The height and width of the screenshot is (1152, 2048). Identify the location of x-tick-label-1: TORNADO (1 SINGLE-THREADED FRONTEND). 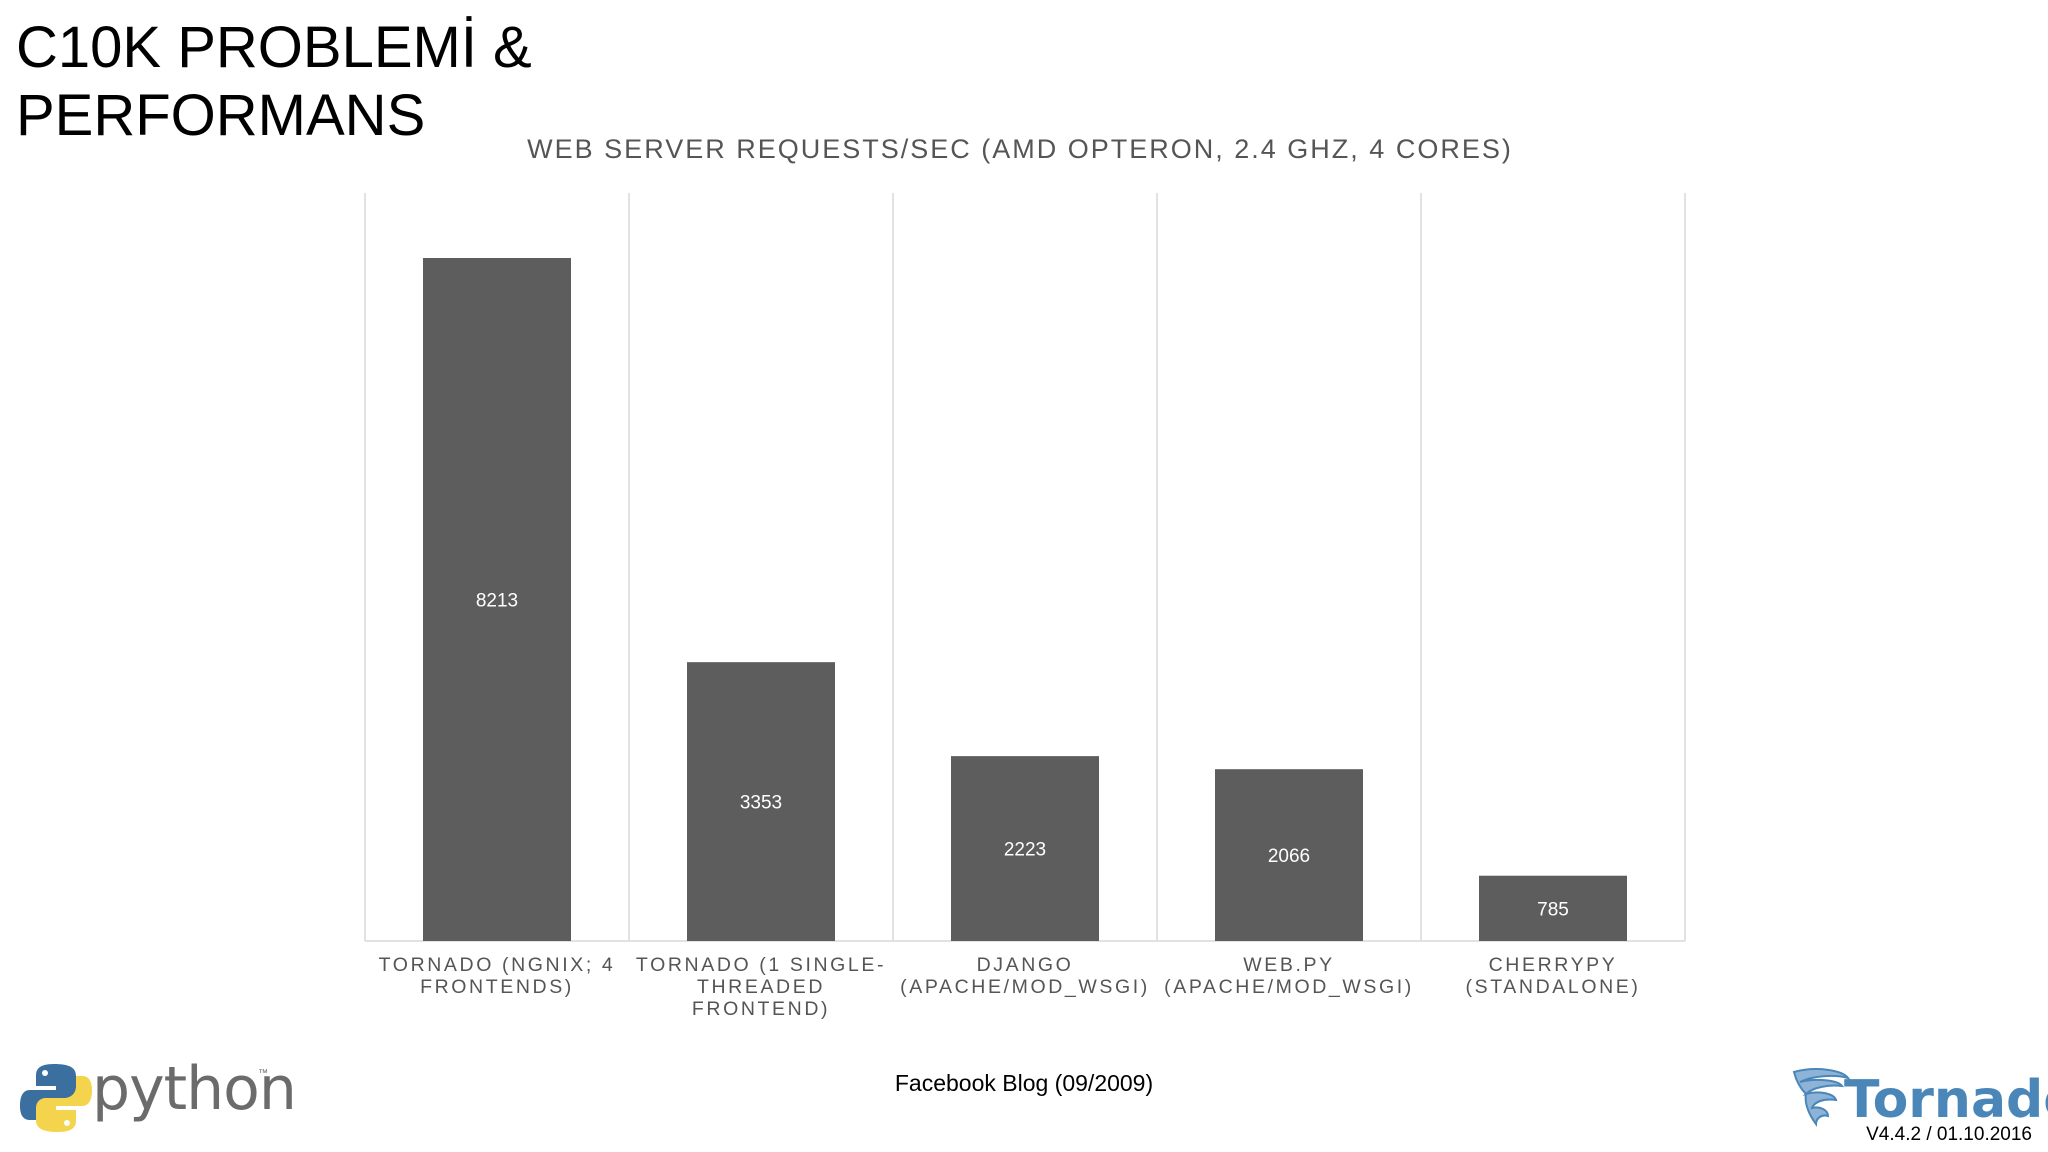
(761, 987).